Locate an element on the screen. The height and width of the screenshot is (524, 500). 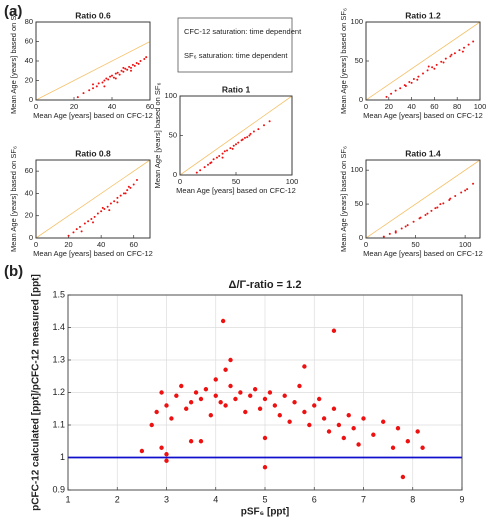
y-tick-label: 20 is located at coordinates (29, 79).